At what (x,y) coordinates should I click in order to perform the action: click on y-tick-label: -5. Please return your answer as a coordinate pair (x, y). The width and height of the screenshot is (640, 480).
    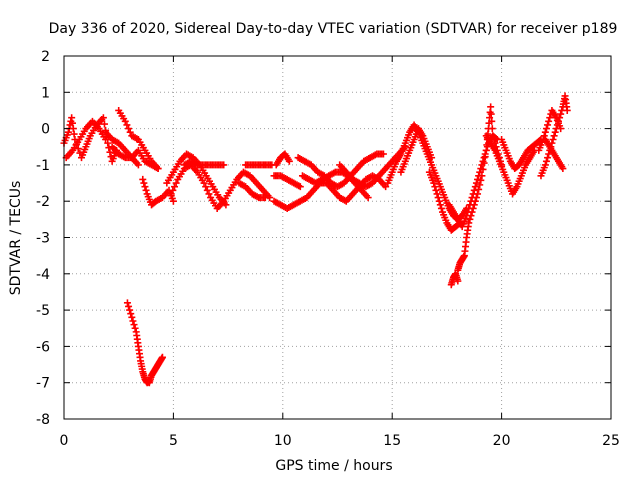
    Looking at the image, I should click on (43, 311).